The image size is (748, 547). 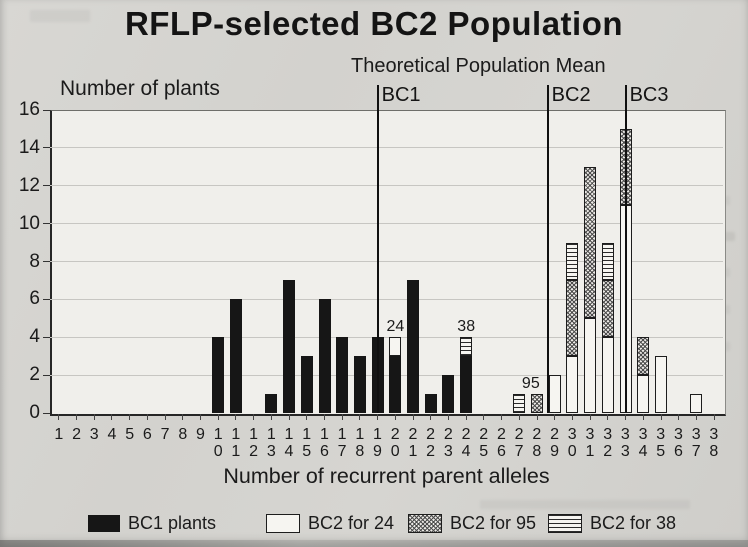 What do you see at coordinates (59, 434) in the screenshot?
I see `x-axis-tick-label: 1` at bounding box center [59, 434].